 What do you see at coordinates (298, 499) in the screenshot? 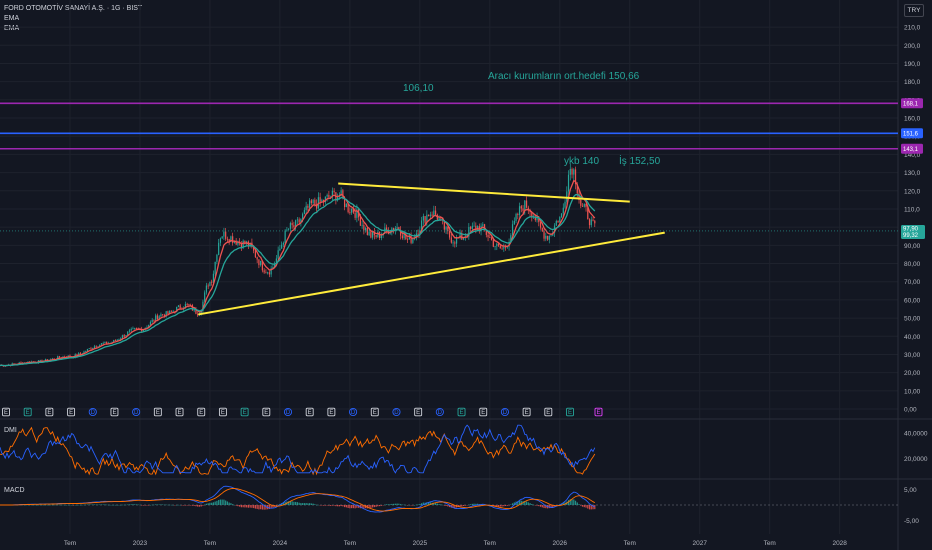
I see `macd-line` at bounding box center [298, 499].